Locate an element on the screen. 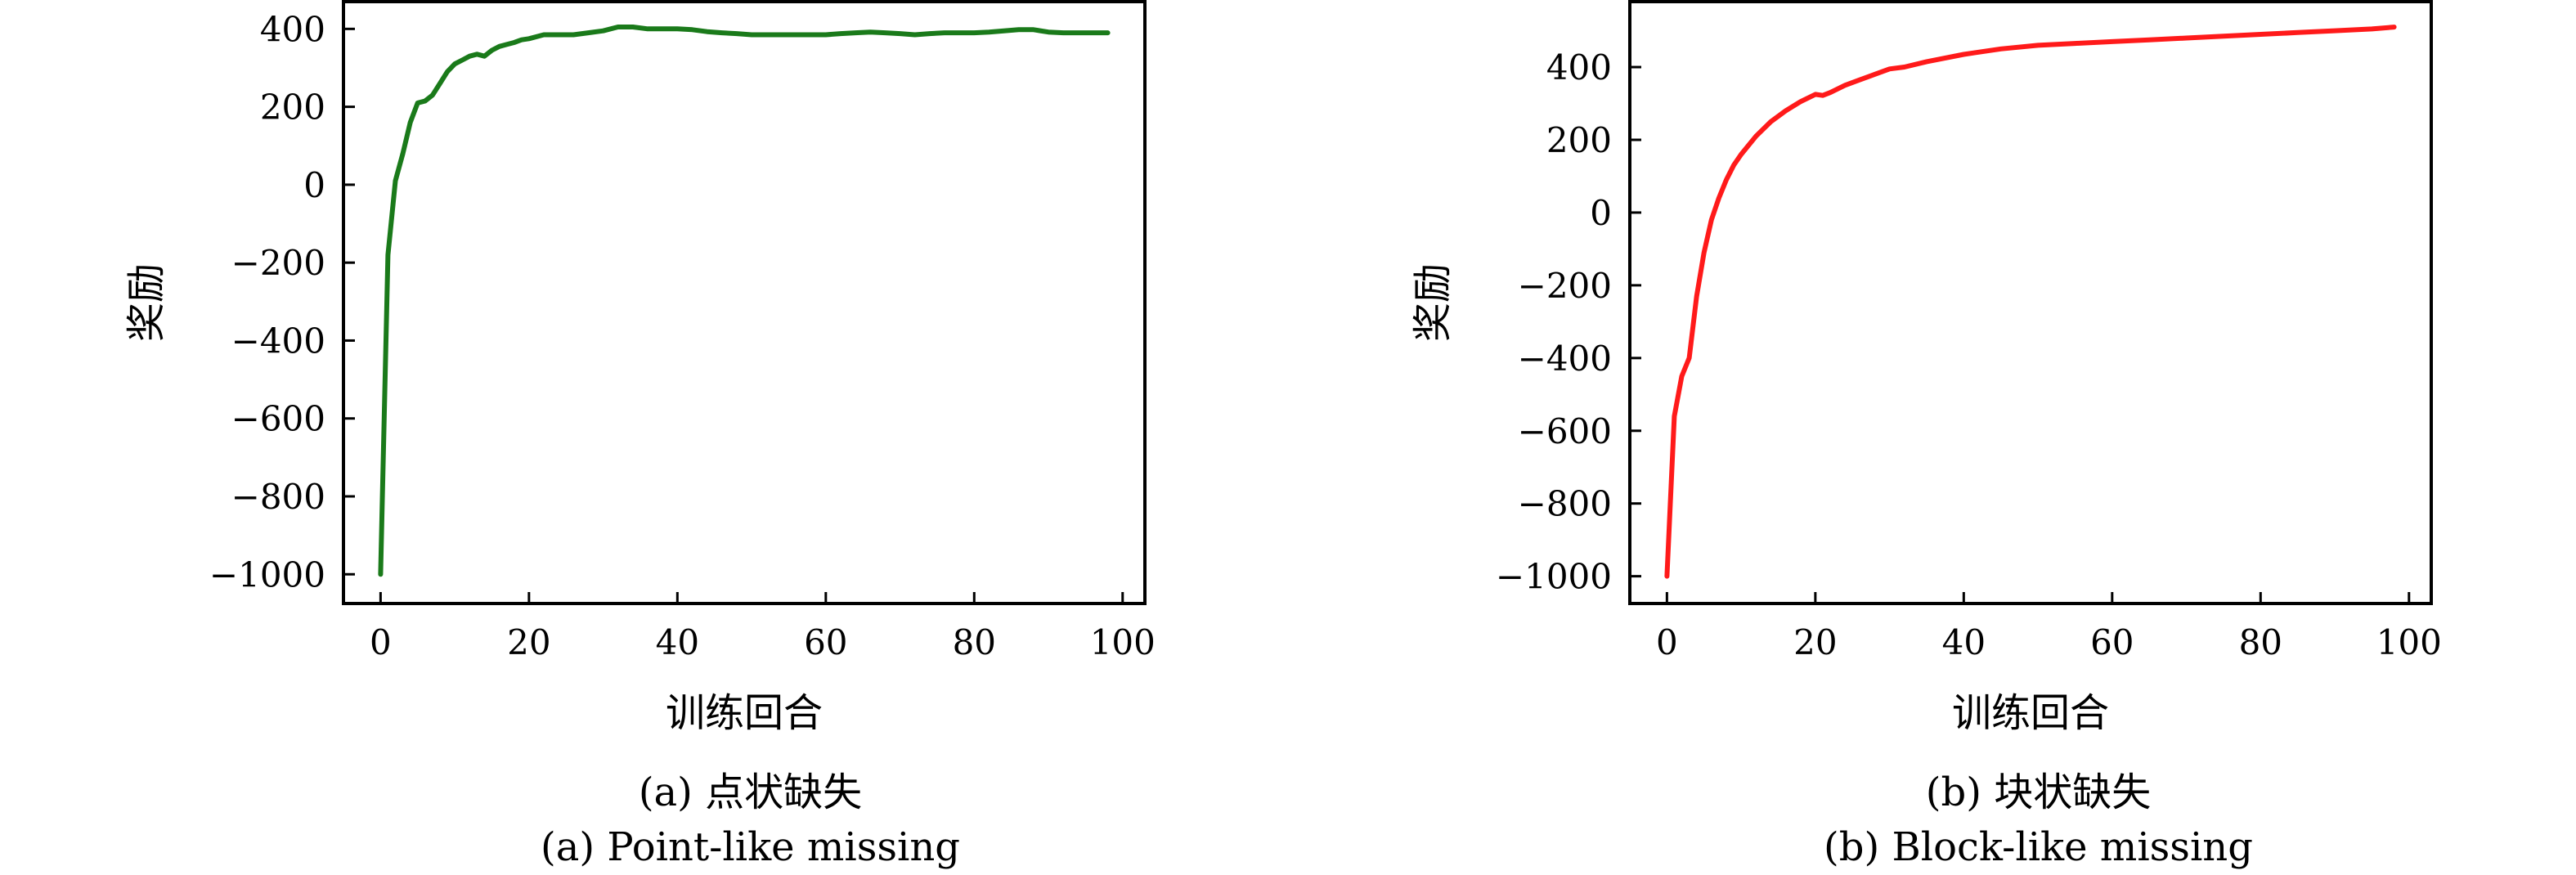 The width and height of the screenshot is (2576, 875). caption-cn: (a) 点状缺失 is located at coordinates (750, 793).